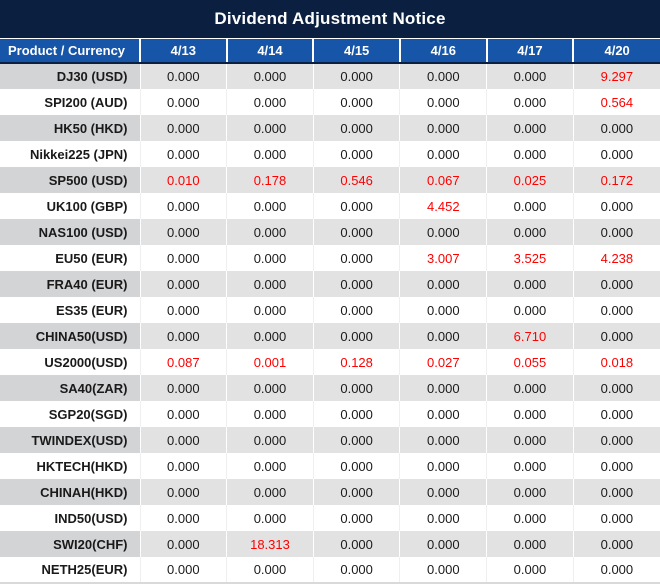 The image size is (660, 587). I want to click on value-cell: 4.452, so click(443, 206).